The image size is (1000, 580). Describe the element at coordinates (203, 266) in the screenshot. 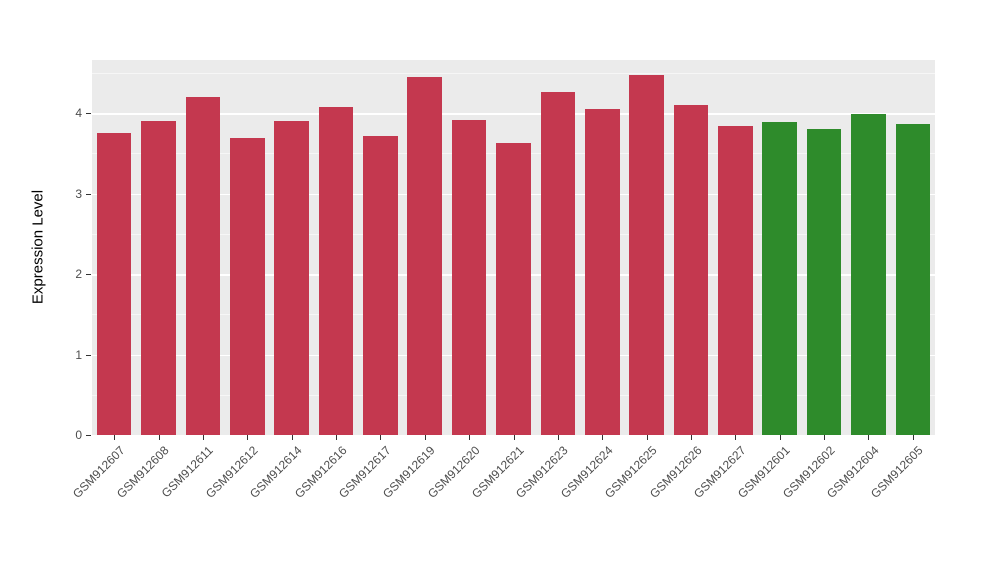

I see `bar-GSM912611` at that location.